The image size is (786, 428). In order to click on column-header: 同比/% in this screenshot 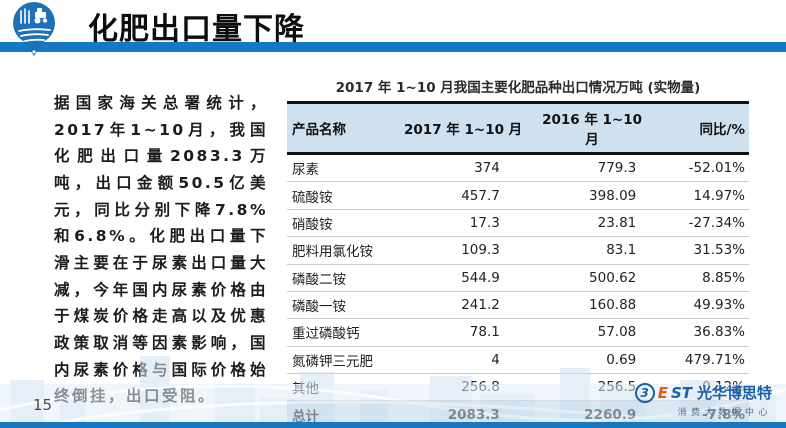, I will do `click(703, 128)`.